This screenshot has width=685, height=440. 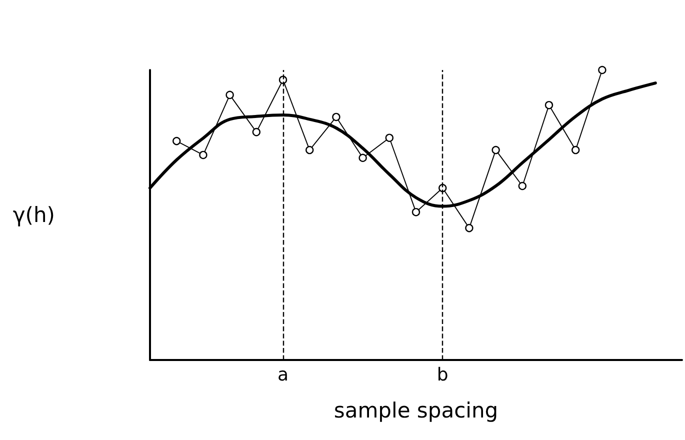 I want to click on x-tick-label: b, so click(x=442, y=375).